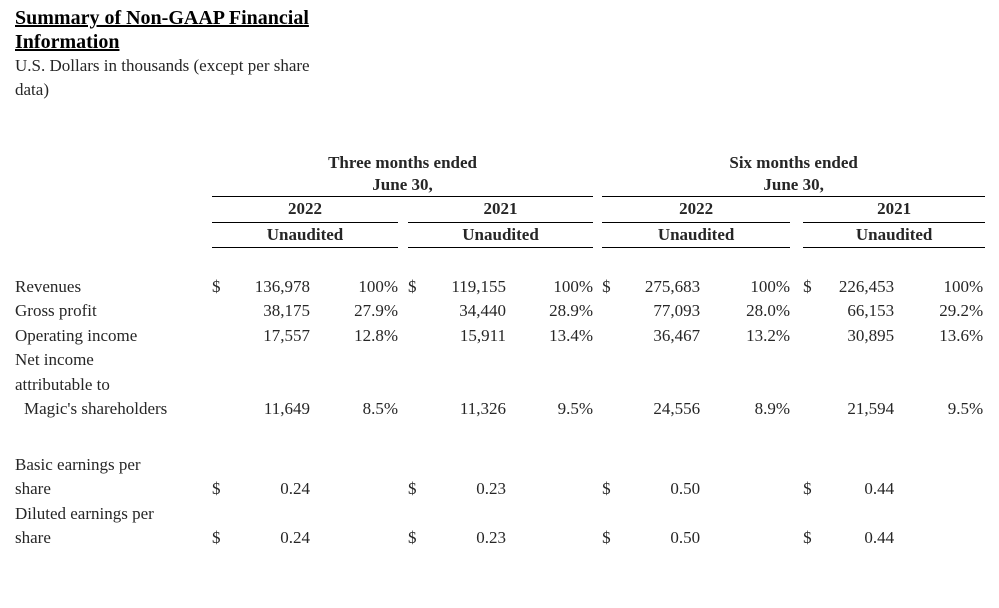  Describe the element at coordinates (402, 162) in the screenshot. I see `period-label-line1: Three months ended` at that location.